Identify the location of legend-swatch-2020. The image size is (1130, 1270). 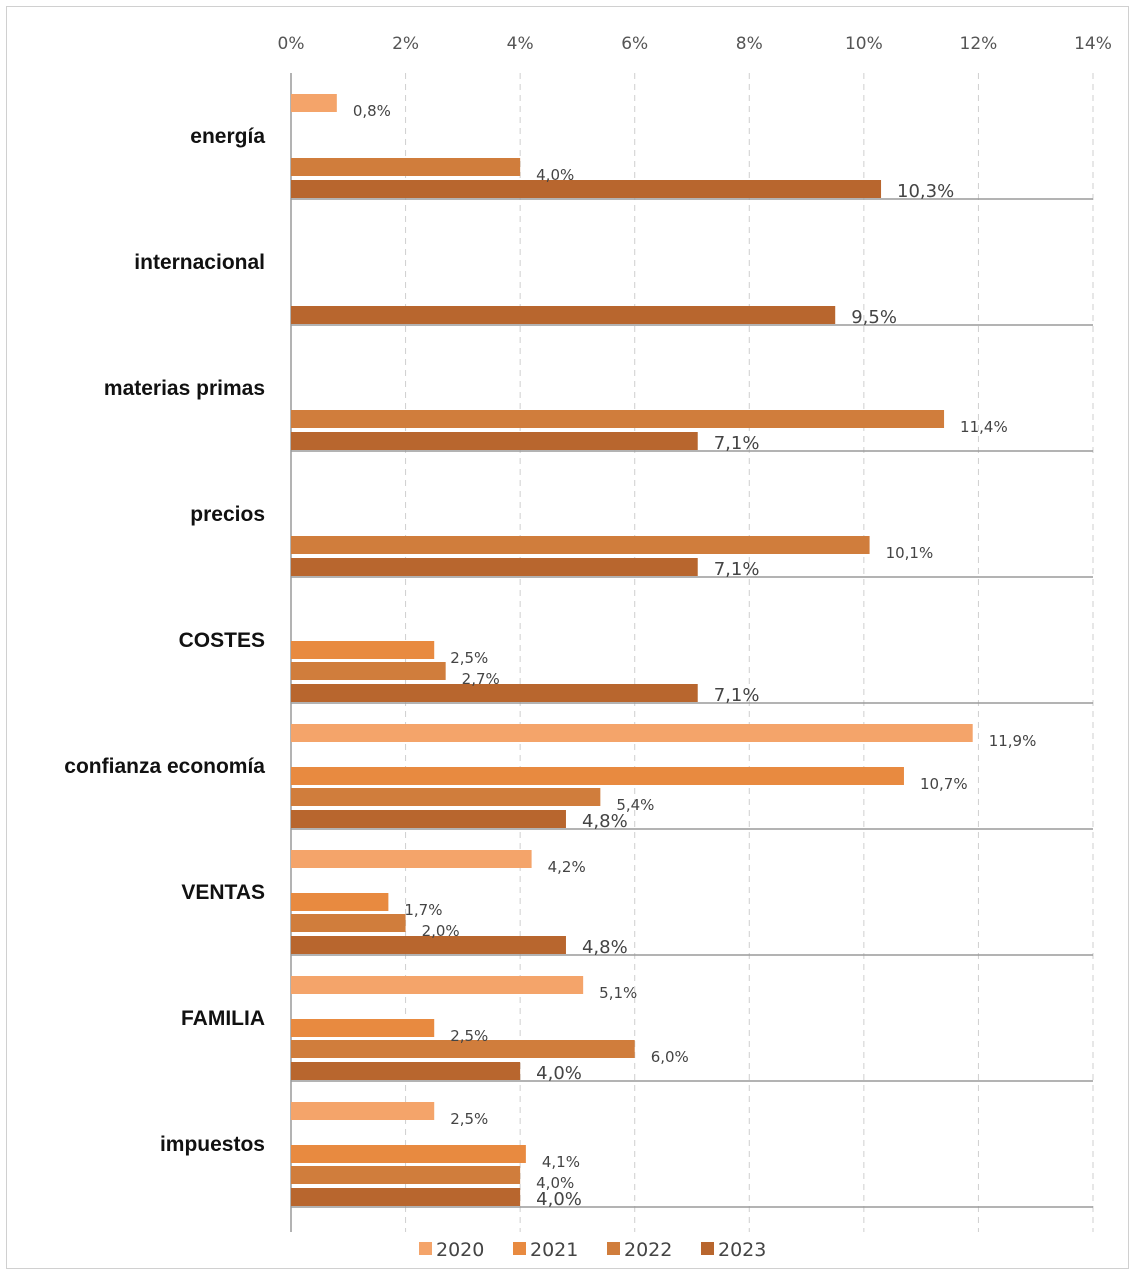
(425, 1248).